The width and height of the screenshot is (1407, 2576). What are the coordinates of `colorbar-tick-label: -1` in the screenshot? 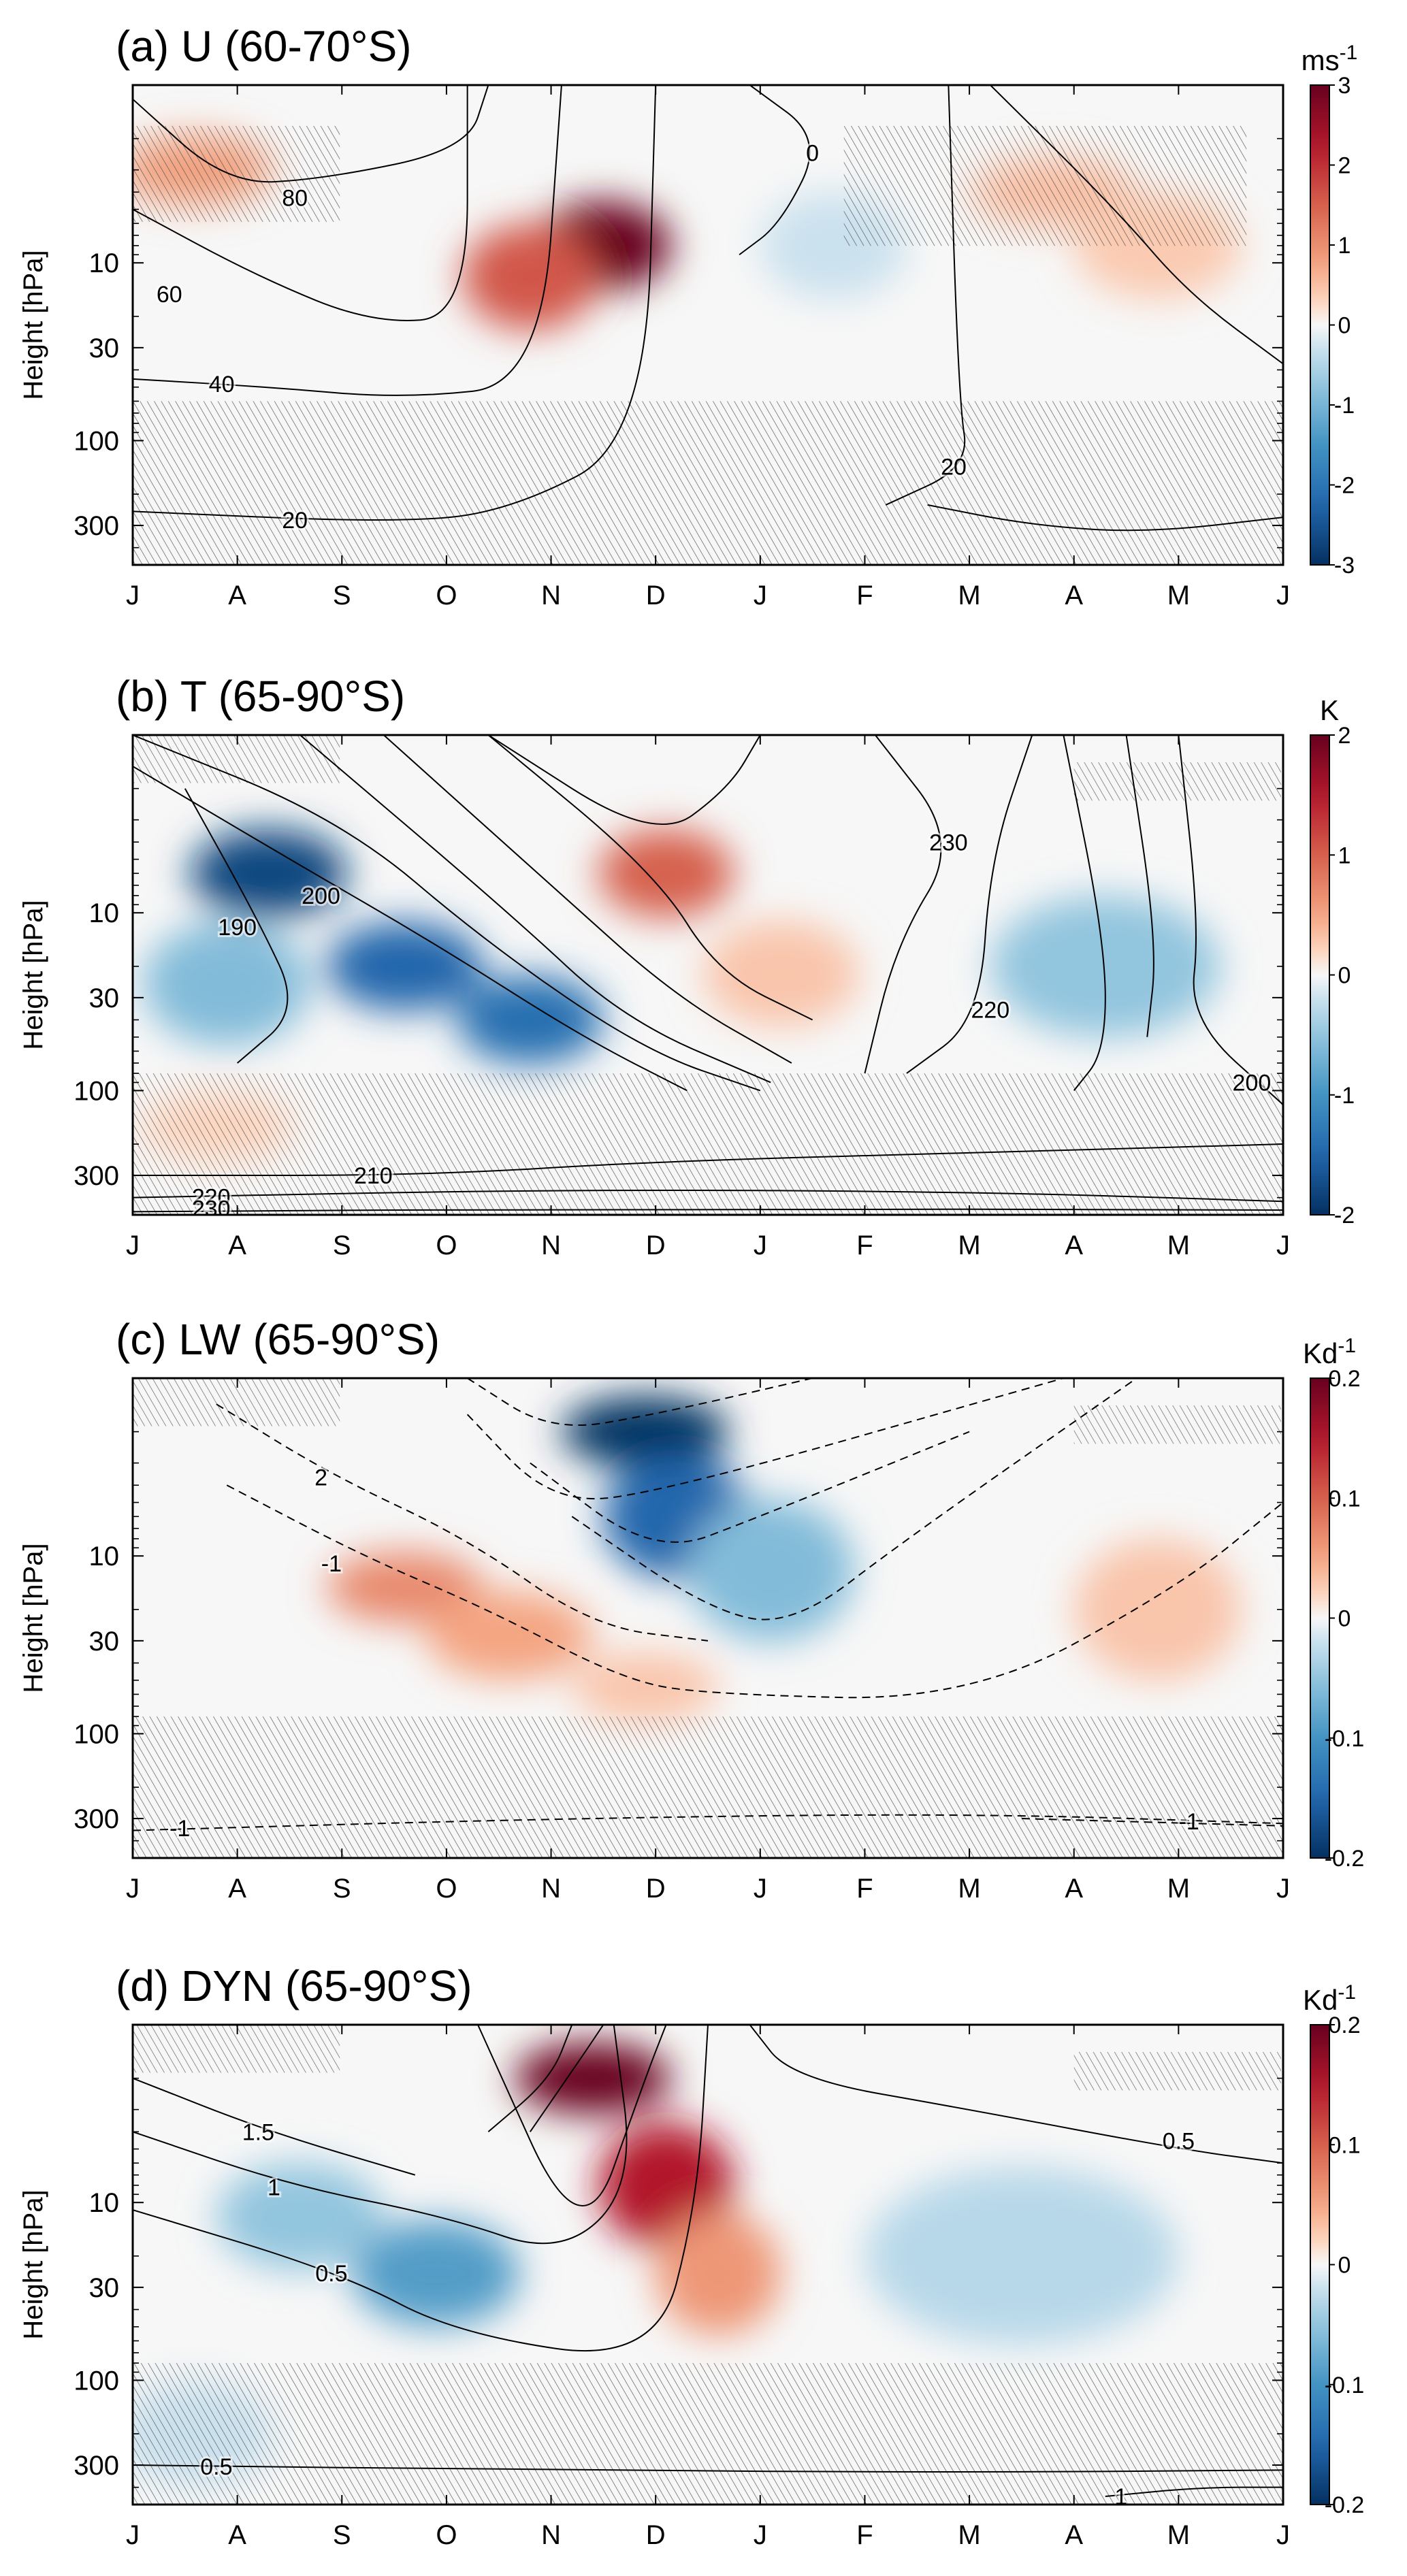 It's located at (1345, 1096).